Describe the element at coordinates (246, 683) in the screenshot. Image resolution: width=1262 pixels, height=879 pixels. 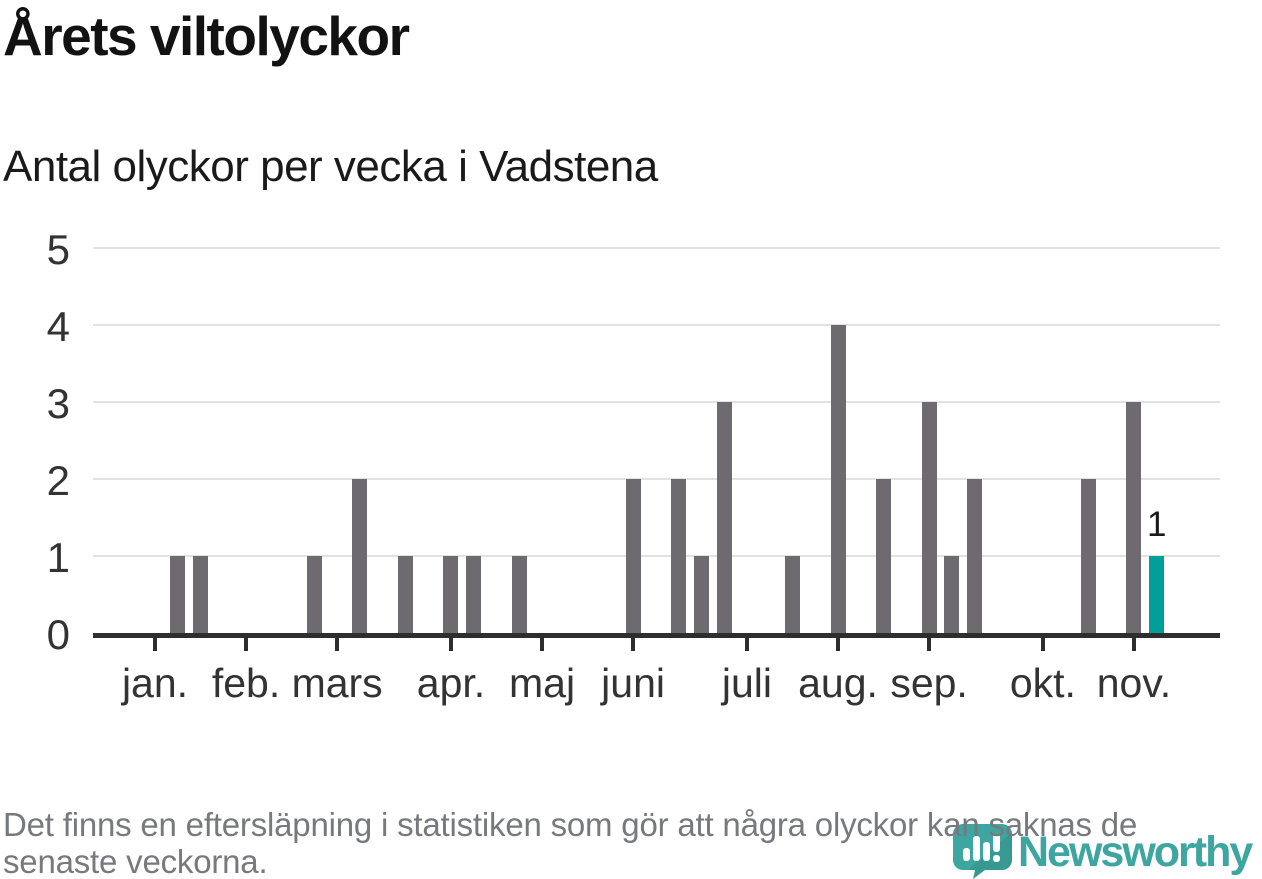
I see `x-tick-label-feb: feb.` at that location.